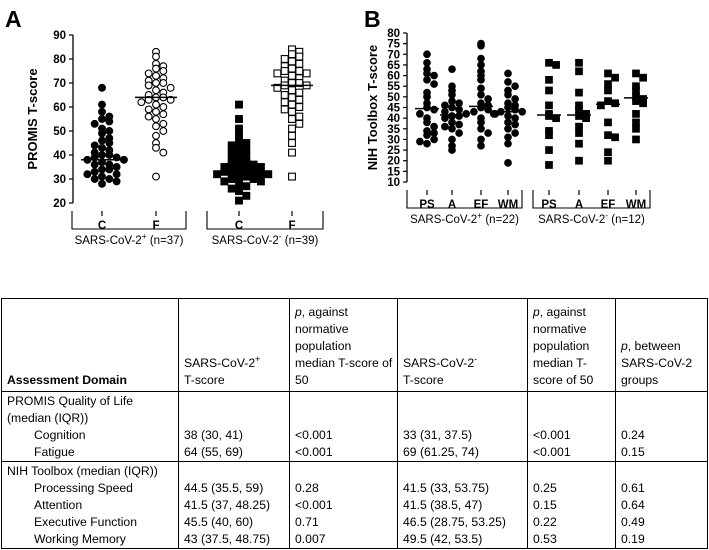 The height and width of the screenshot is (550, 709). Describe the element at coordinates (90, 522) in the screenshot. I see `row-domain: Executive Function` at that location.